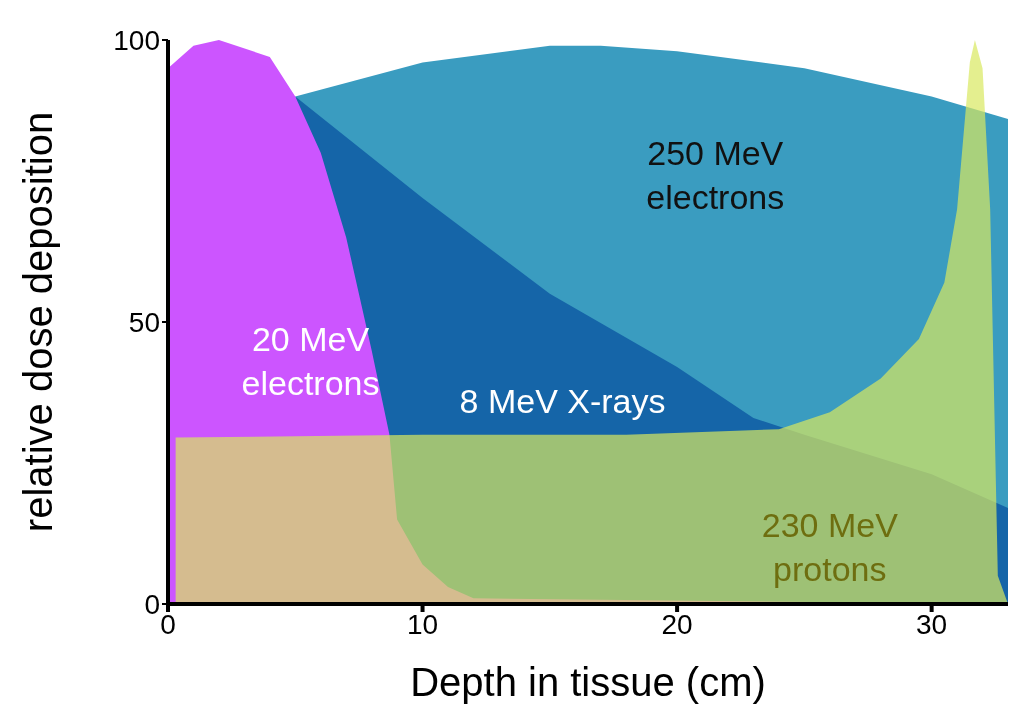 The image size is (1025, 726). What do you see at coordinates (562, 401) in the screenshot?
I see `series-label: 8 MeV X-rays` at bounding box center [562, 401].